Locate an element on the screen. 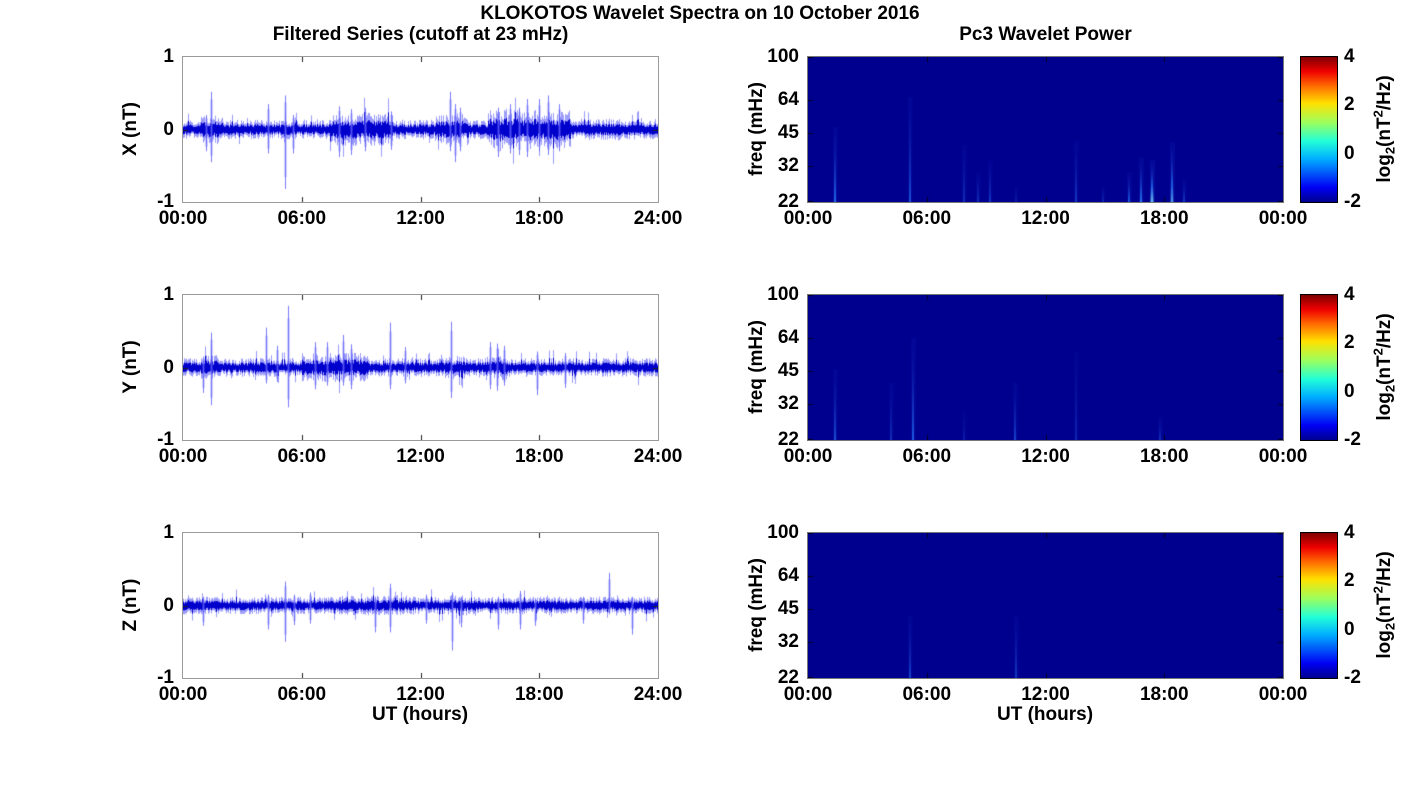  colorbar-x is located at coordinates (1319, 129).